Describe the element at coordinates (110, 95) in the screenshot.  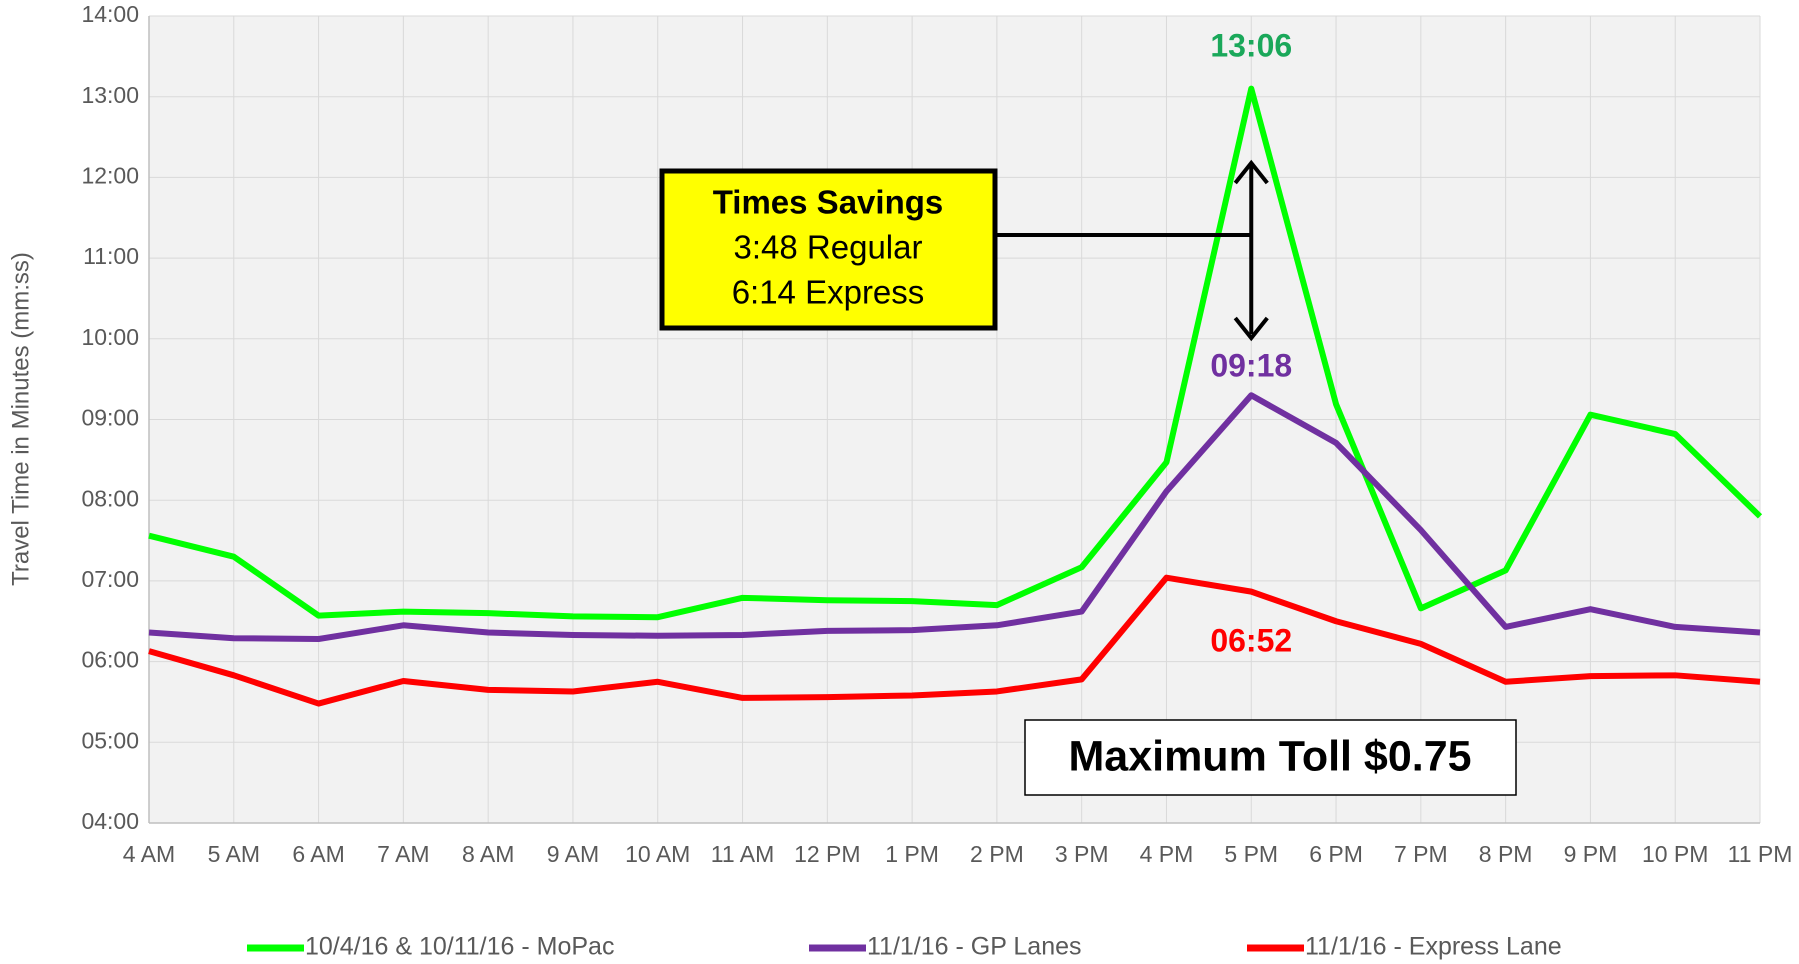
I see `y-tick-label: 13:00` at that location.